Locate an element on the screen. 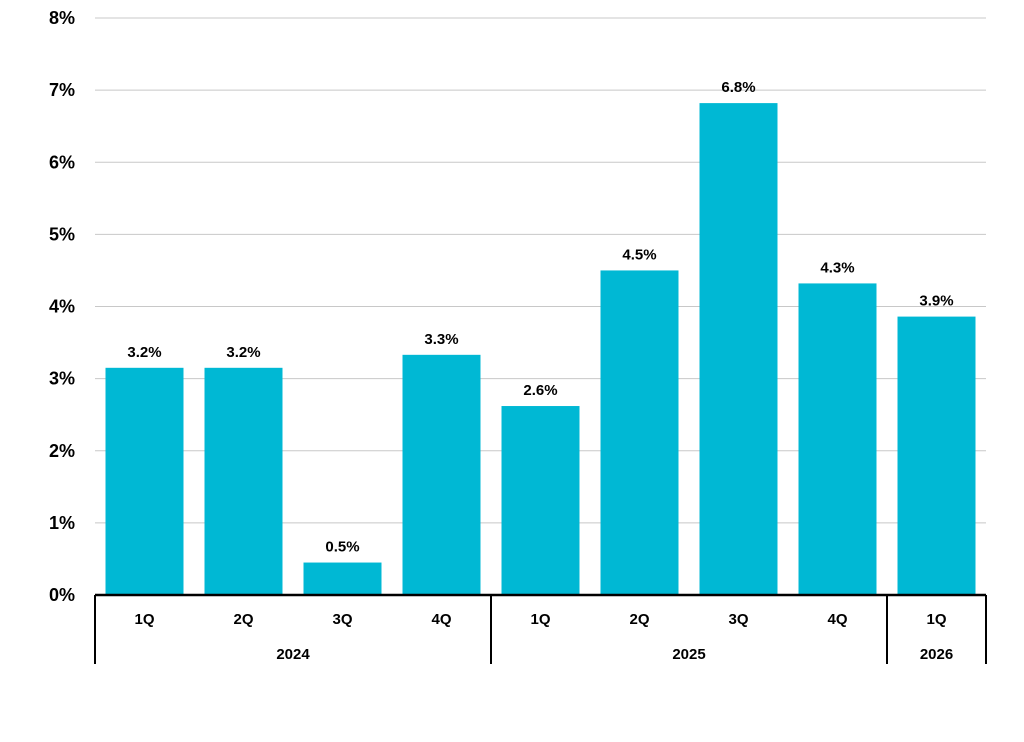  y-tick-label: 8% is located at coordinates (62, 18).